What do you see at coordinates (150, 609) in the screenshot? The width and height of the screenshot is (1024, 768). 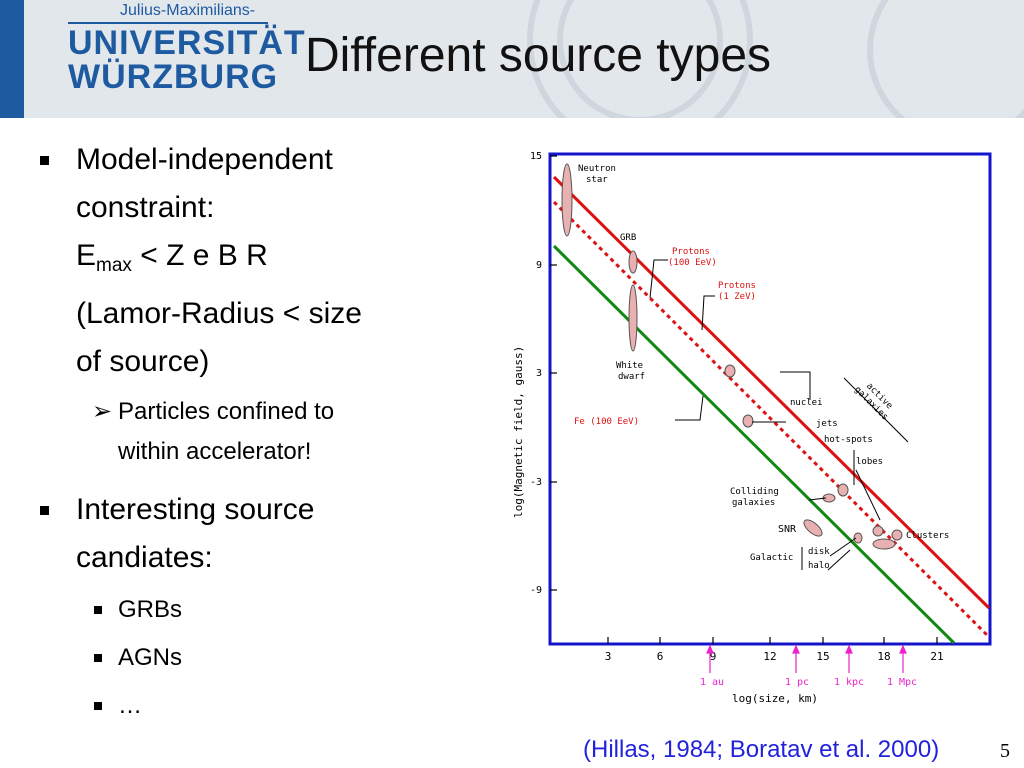 I see `sub-bullet-text: GRBs` at bounding box center [150, 609].